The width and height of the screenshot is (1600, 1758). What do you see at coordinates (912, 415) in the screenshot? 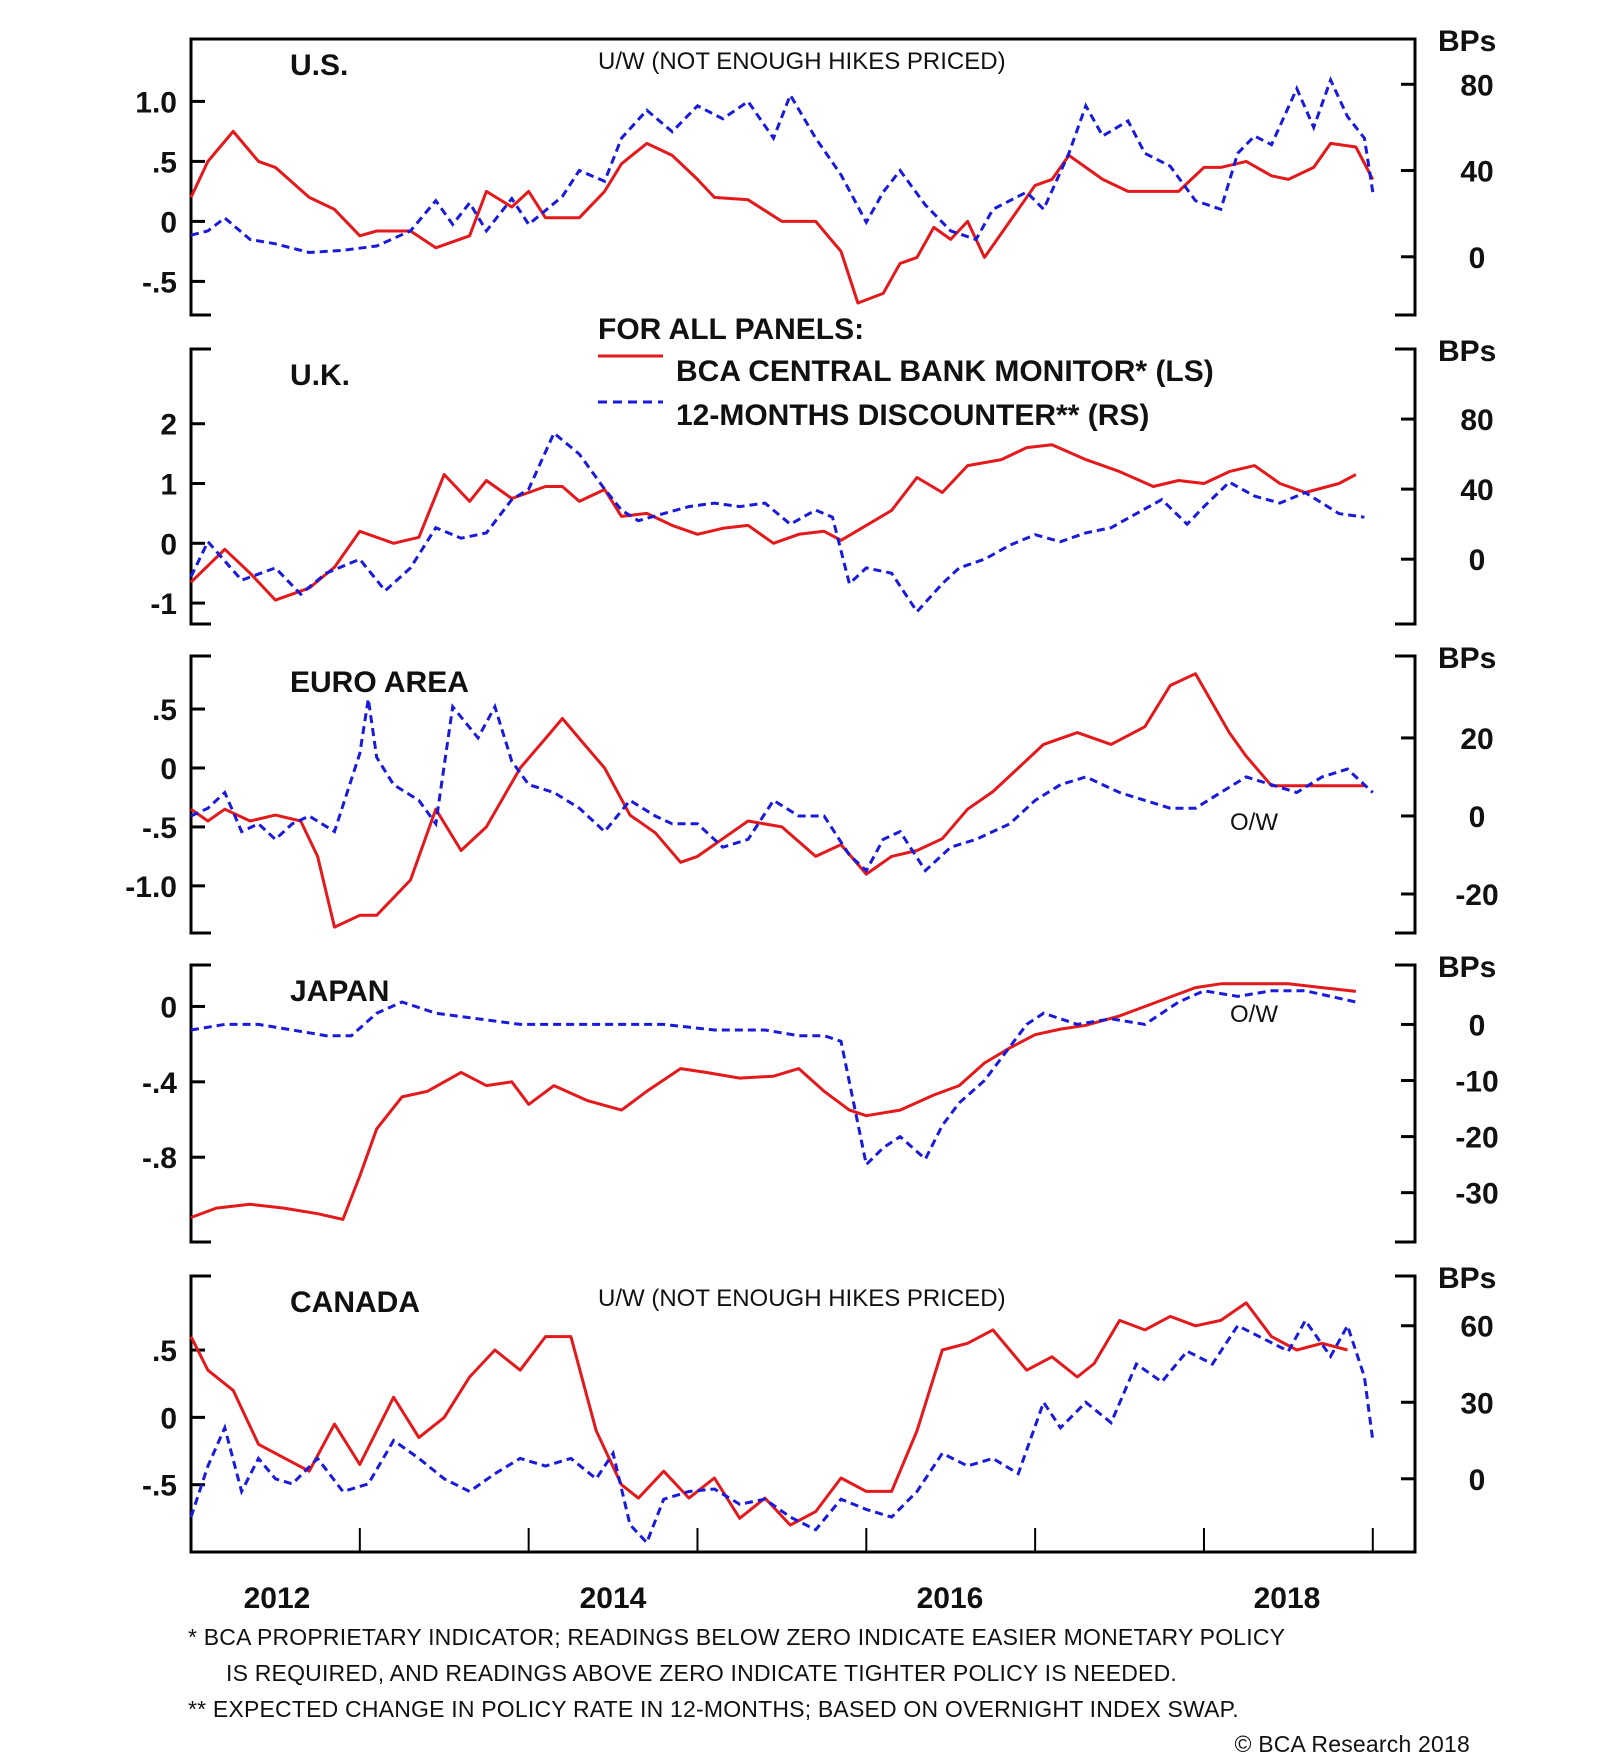
I see `legend-label-discounter: 12-MONTHS DISCOUNTER** (RS)` at bounding box center [912, 415].